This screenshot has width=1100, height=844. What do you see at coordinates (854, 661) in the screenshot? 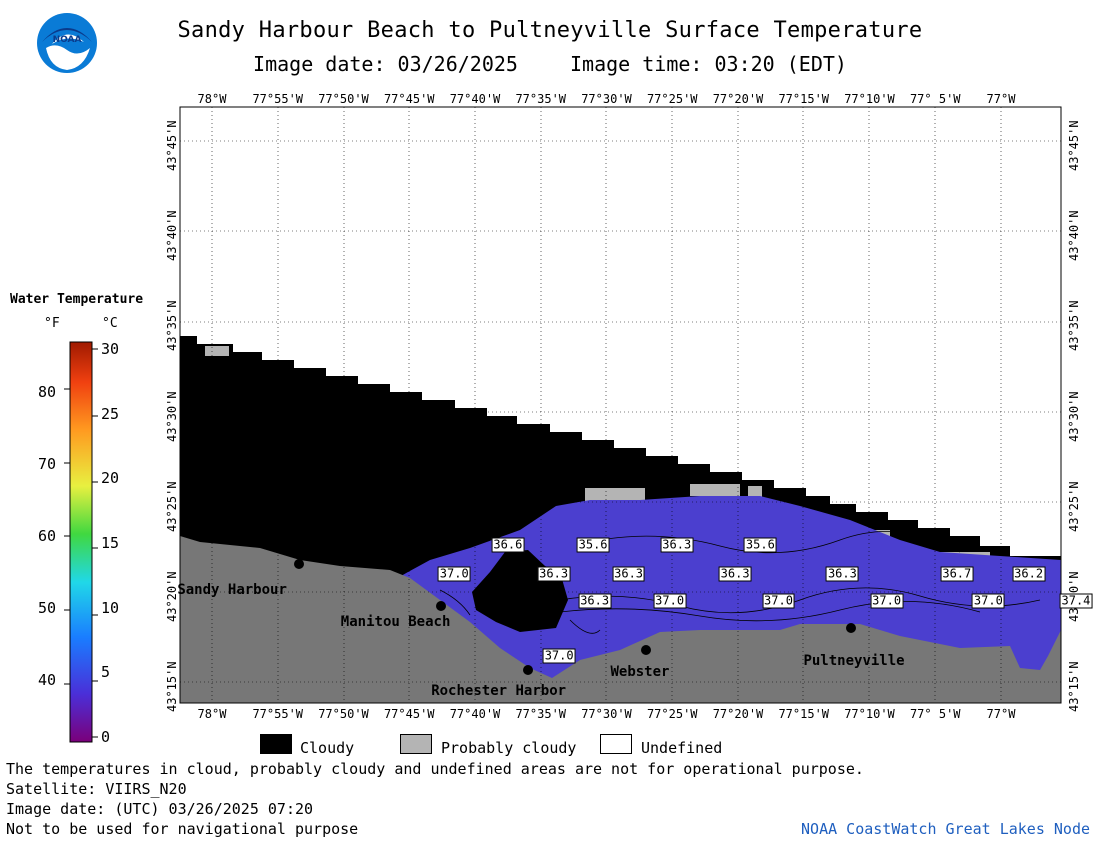
I see `place-label: Pultneyville` at bounding box center [854, 661].